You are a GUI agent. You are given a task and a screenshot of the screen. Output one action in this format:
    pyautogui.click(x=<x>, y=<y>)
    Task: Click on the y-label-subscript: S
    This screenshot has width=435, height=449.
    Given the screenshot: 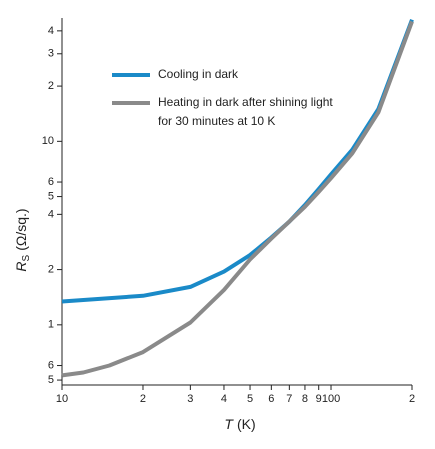 What is the action you would take?
    pyautogui.click(x=26, y=257)
    